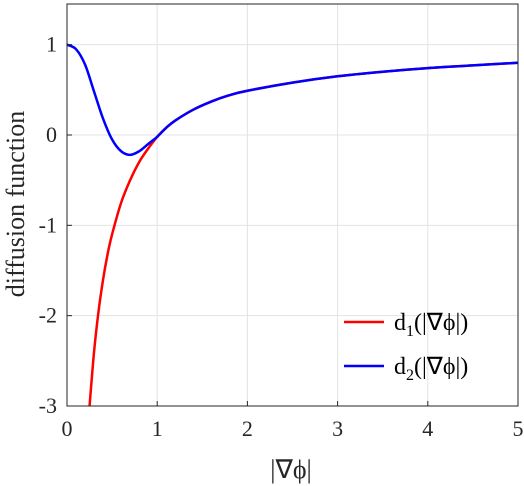 This screenshot has width=524, height=486. I want to click on legend-label-1: d1(|∇ϕ|), so click(431, 325).